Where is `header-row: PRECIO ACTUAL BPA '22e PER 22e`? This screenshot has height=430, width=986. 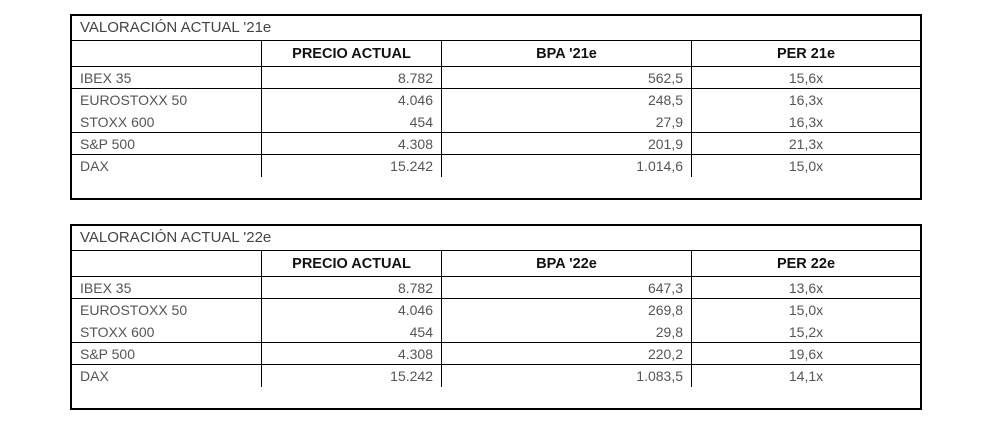
header-row: PRECIO ACTUAL BPA '22e PER 22e is located at coordinates (496, 264).